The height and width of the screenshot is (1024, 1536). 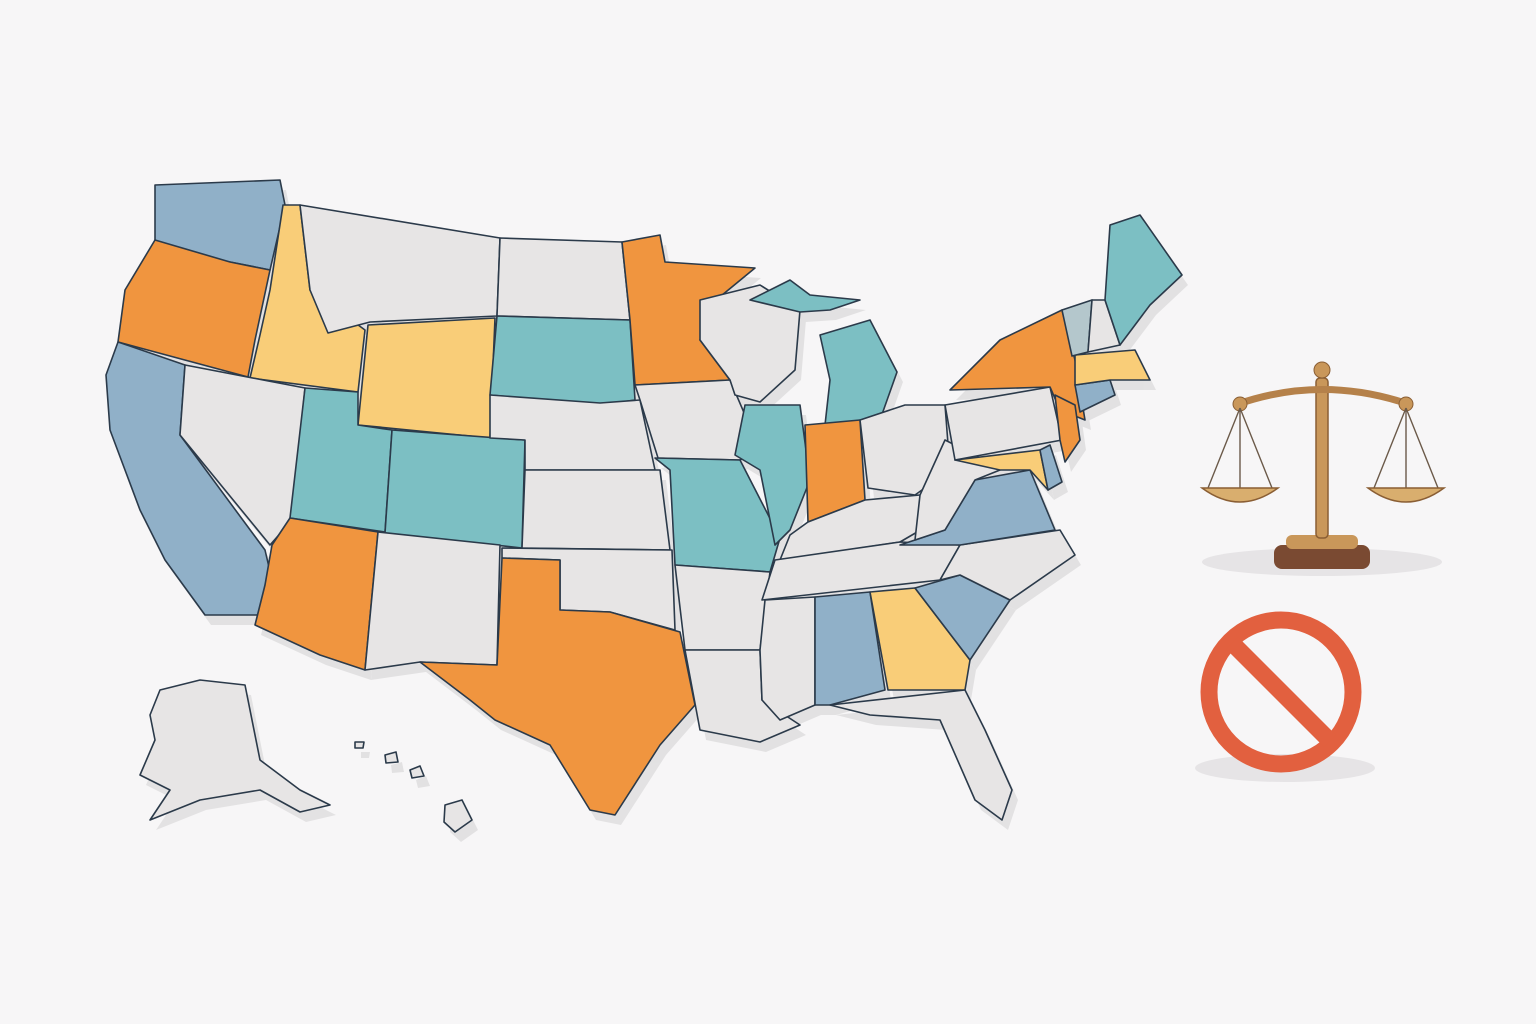 What do you see at coordinates (1285, 696) in the screenshot?
I see `prohibition-icon` at bounding box center [1285, 696].